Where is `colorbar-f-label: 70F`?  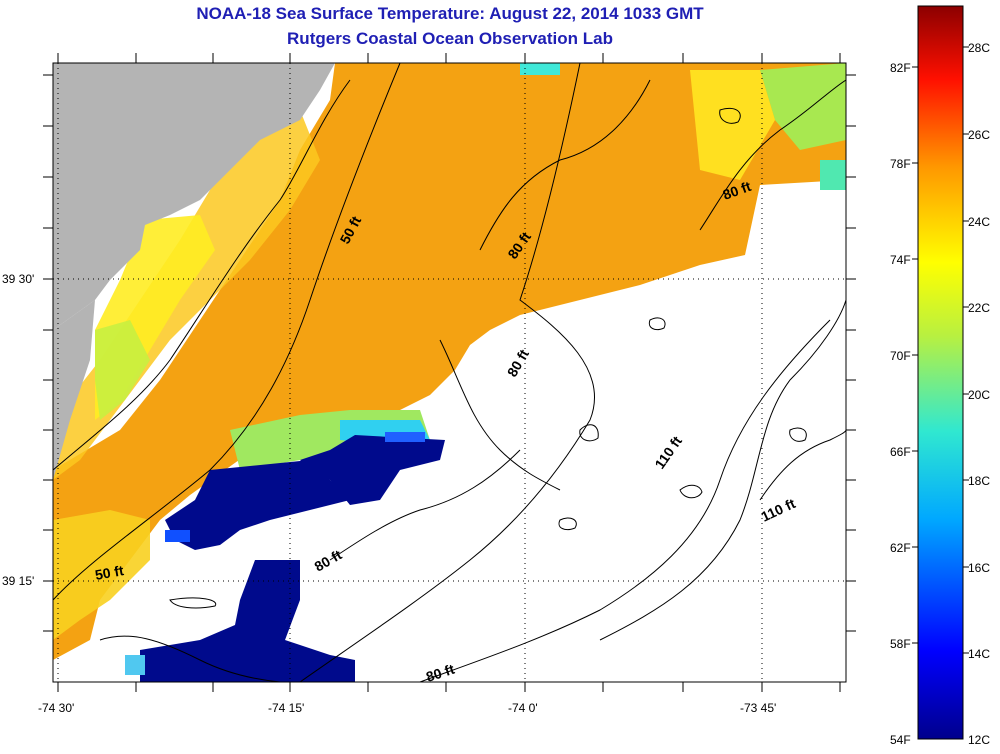 colorbar-f-label: 70F is located at coordinates (900, 356).